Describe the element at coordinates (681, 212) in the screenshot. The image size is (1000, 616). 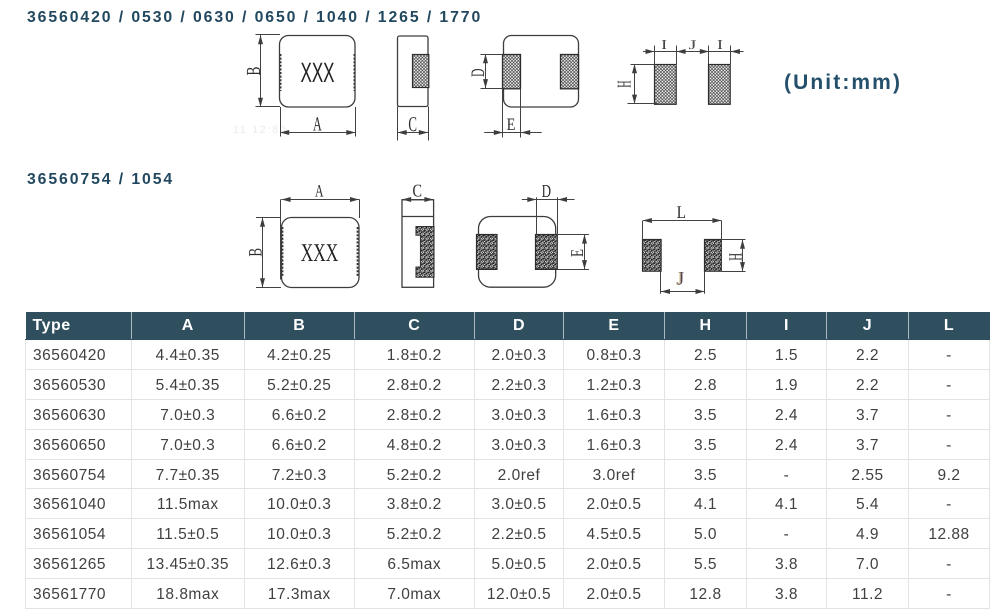
I see `svg-text: L` at that location.